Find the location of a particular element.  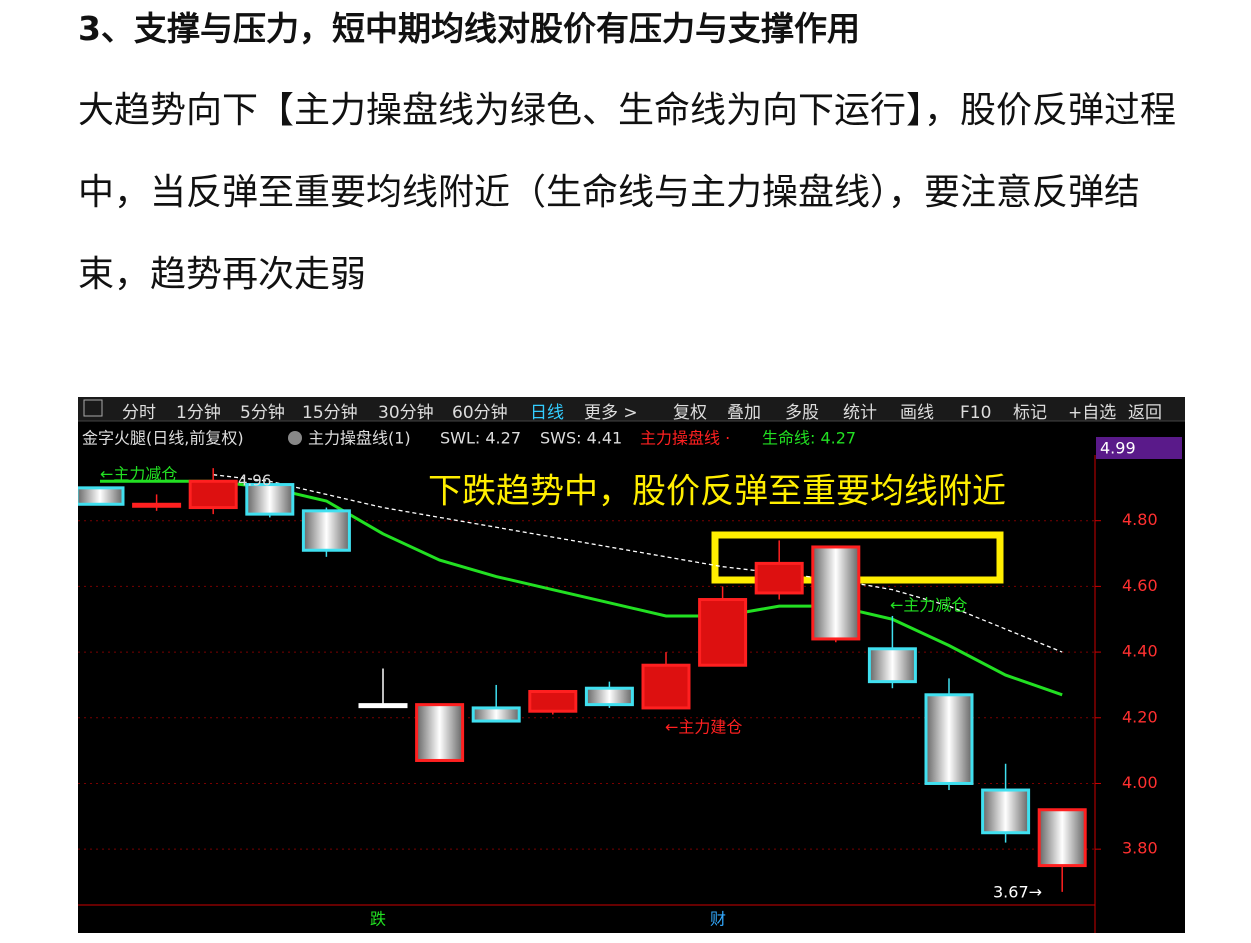

toolbar-bg is located at coordinates (631, 409).